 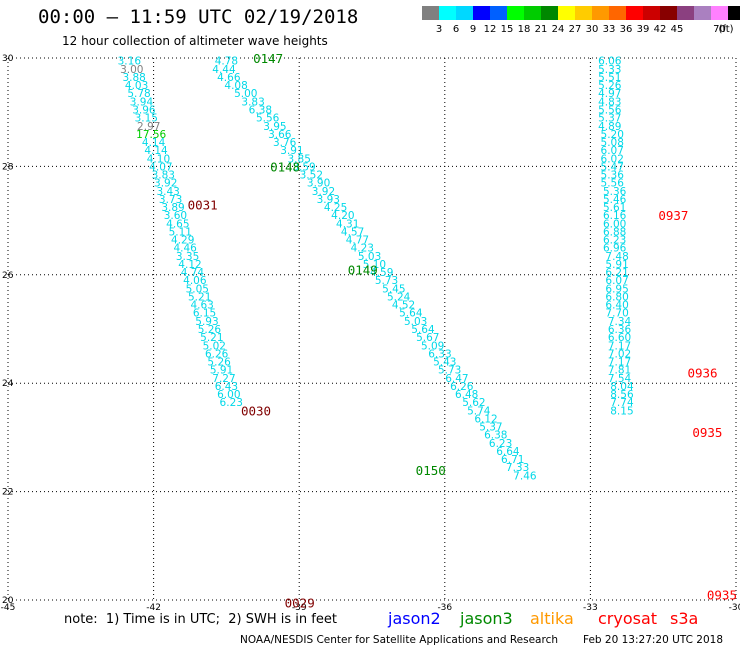 What do you see at coordinates (653, 640) in the screenshot?
I see `generated-timestamp: Feb 20 13:27:20 UTC 2018` at bounding box center [653, 640].